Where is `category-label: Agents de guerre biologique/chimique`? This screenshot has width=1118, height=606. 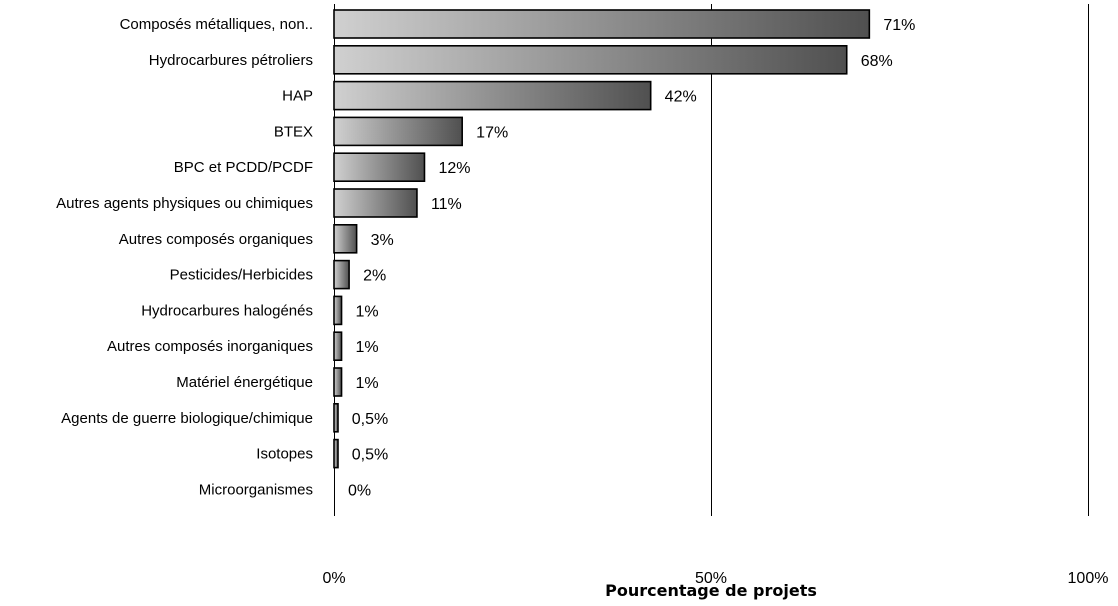 category-label: Agents de guerre biologique/chimique is located at coordinates (187, 418).